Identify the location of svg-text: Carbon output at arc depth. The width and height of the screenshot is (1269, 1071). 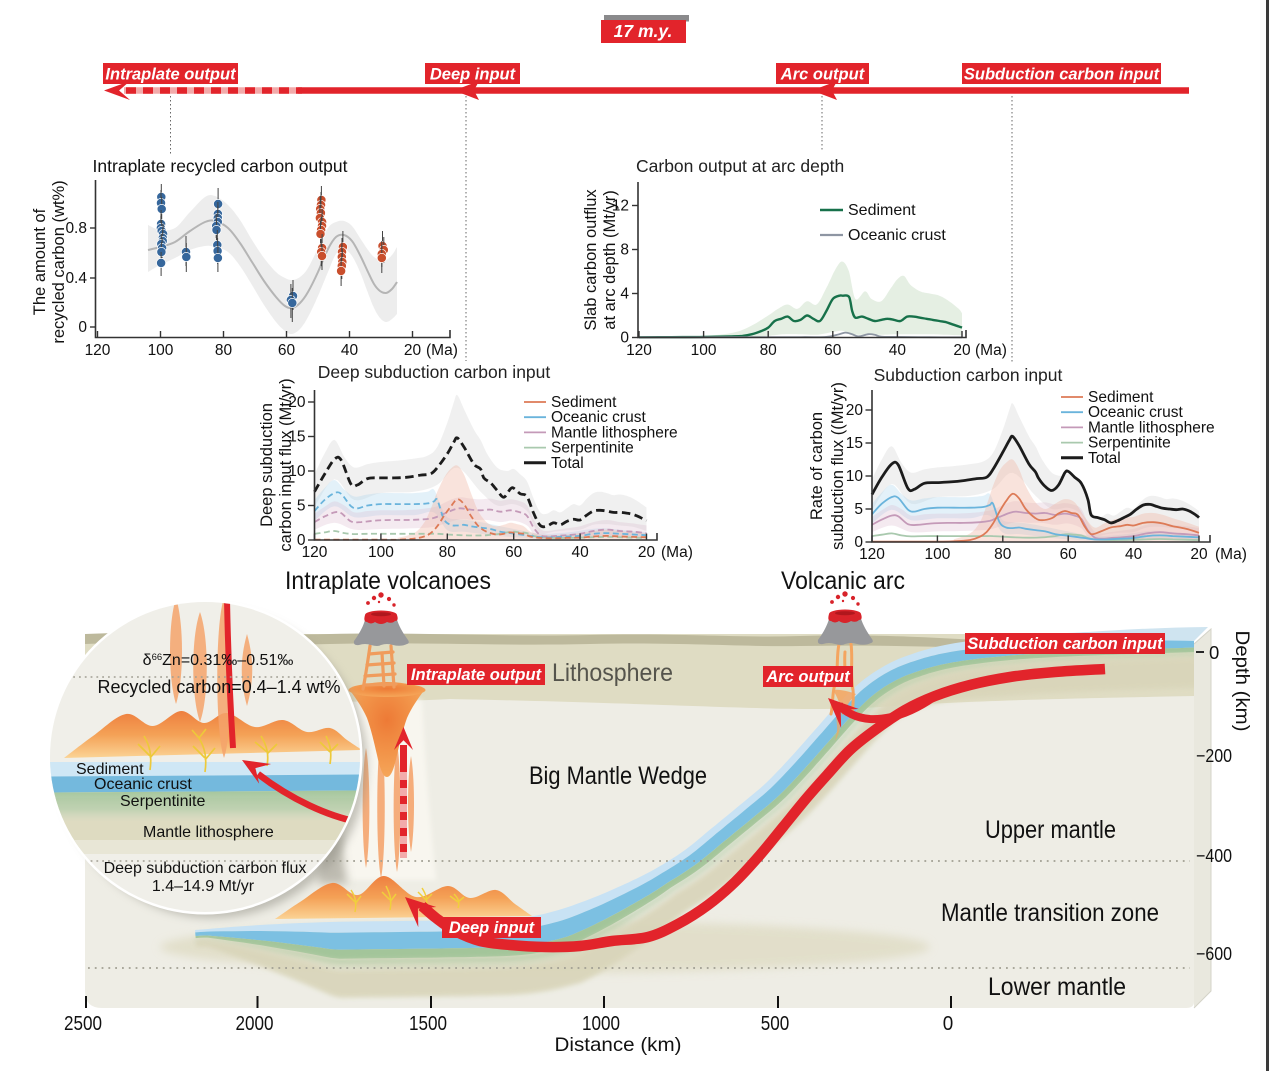
(740, 166).